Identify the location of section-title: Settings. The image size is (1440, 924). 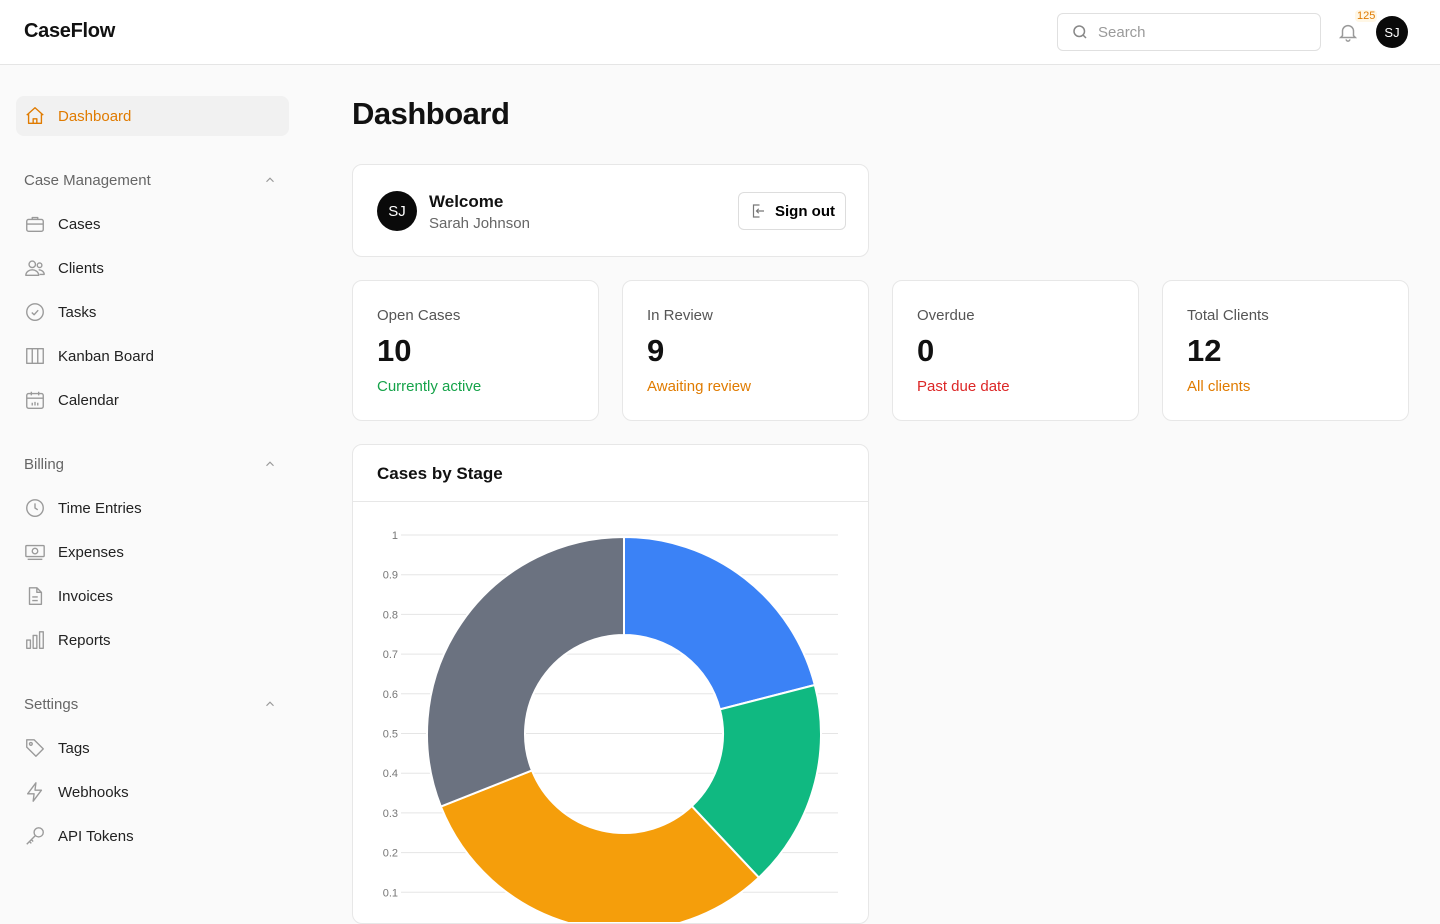
(51, 704).